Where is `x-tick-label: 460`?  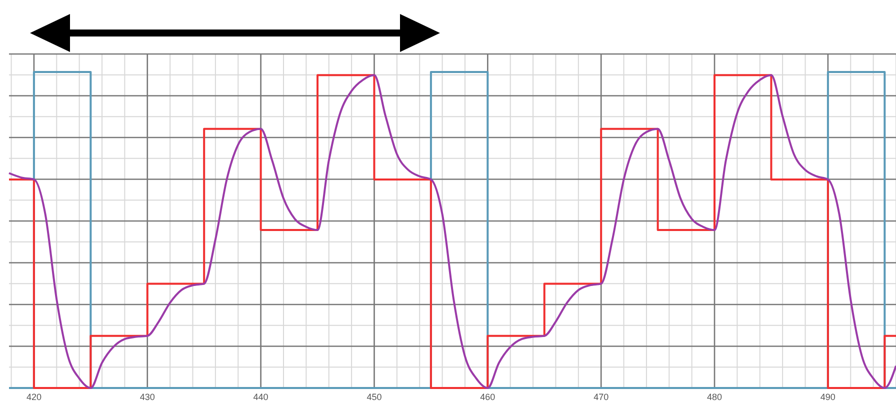 x-tick-label: 460 is located at coordinates (488, 397).